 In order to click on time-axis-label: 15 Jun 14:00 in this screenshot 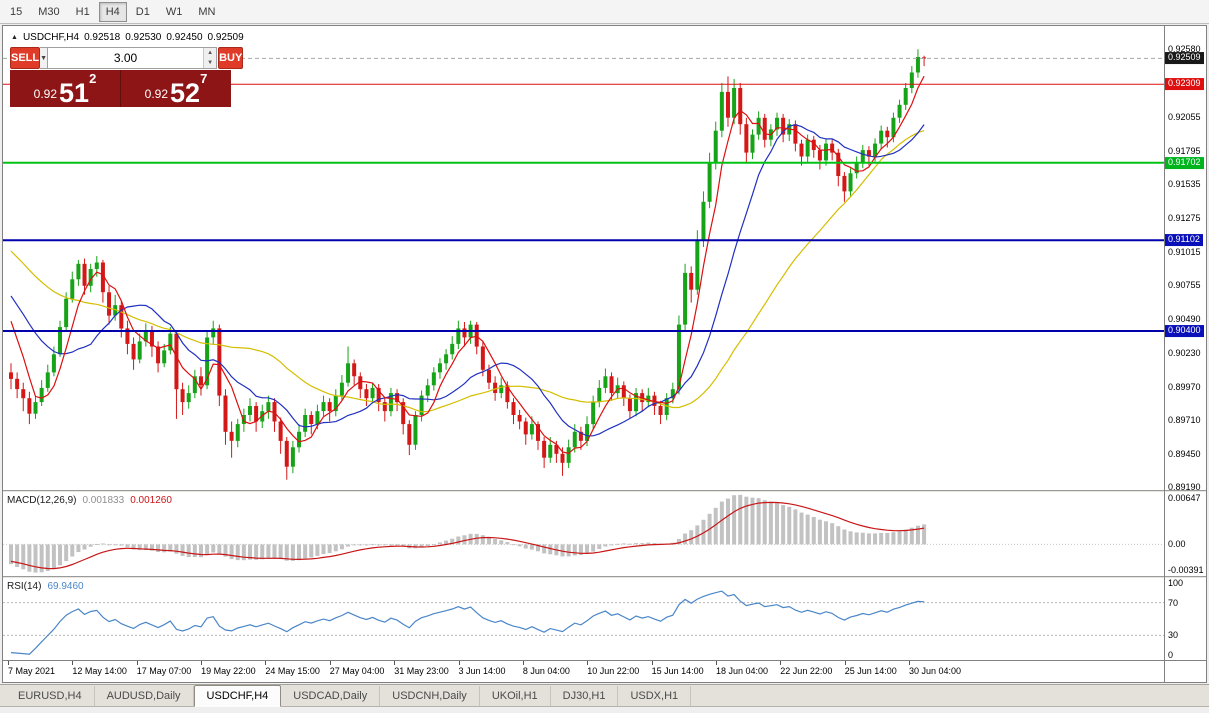, I will do `click(677, 671)`.